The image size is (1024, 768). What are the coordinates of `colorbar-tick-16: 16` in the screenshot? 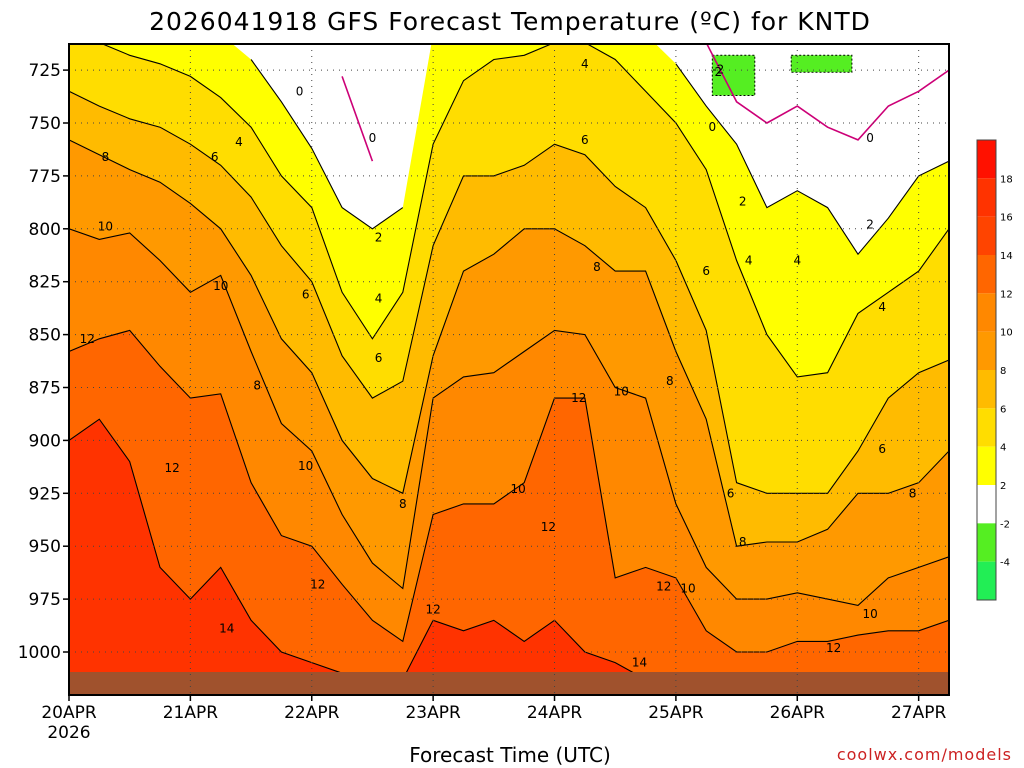 It's located at (1006, 218).